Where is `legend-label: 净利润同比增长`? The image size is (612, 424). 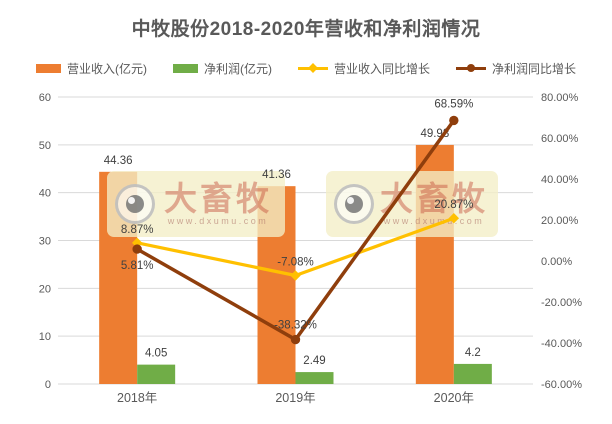
legend-label: 净利润同比增长 is located at coordinates (534, 68).